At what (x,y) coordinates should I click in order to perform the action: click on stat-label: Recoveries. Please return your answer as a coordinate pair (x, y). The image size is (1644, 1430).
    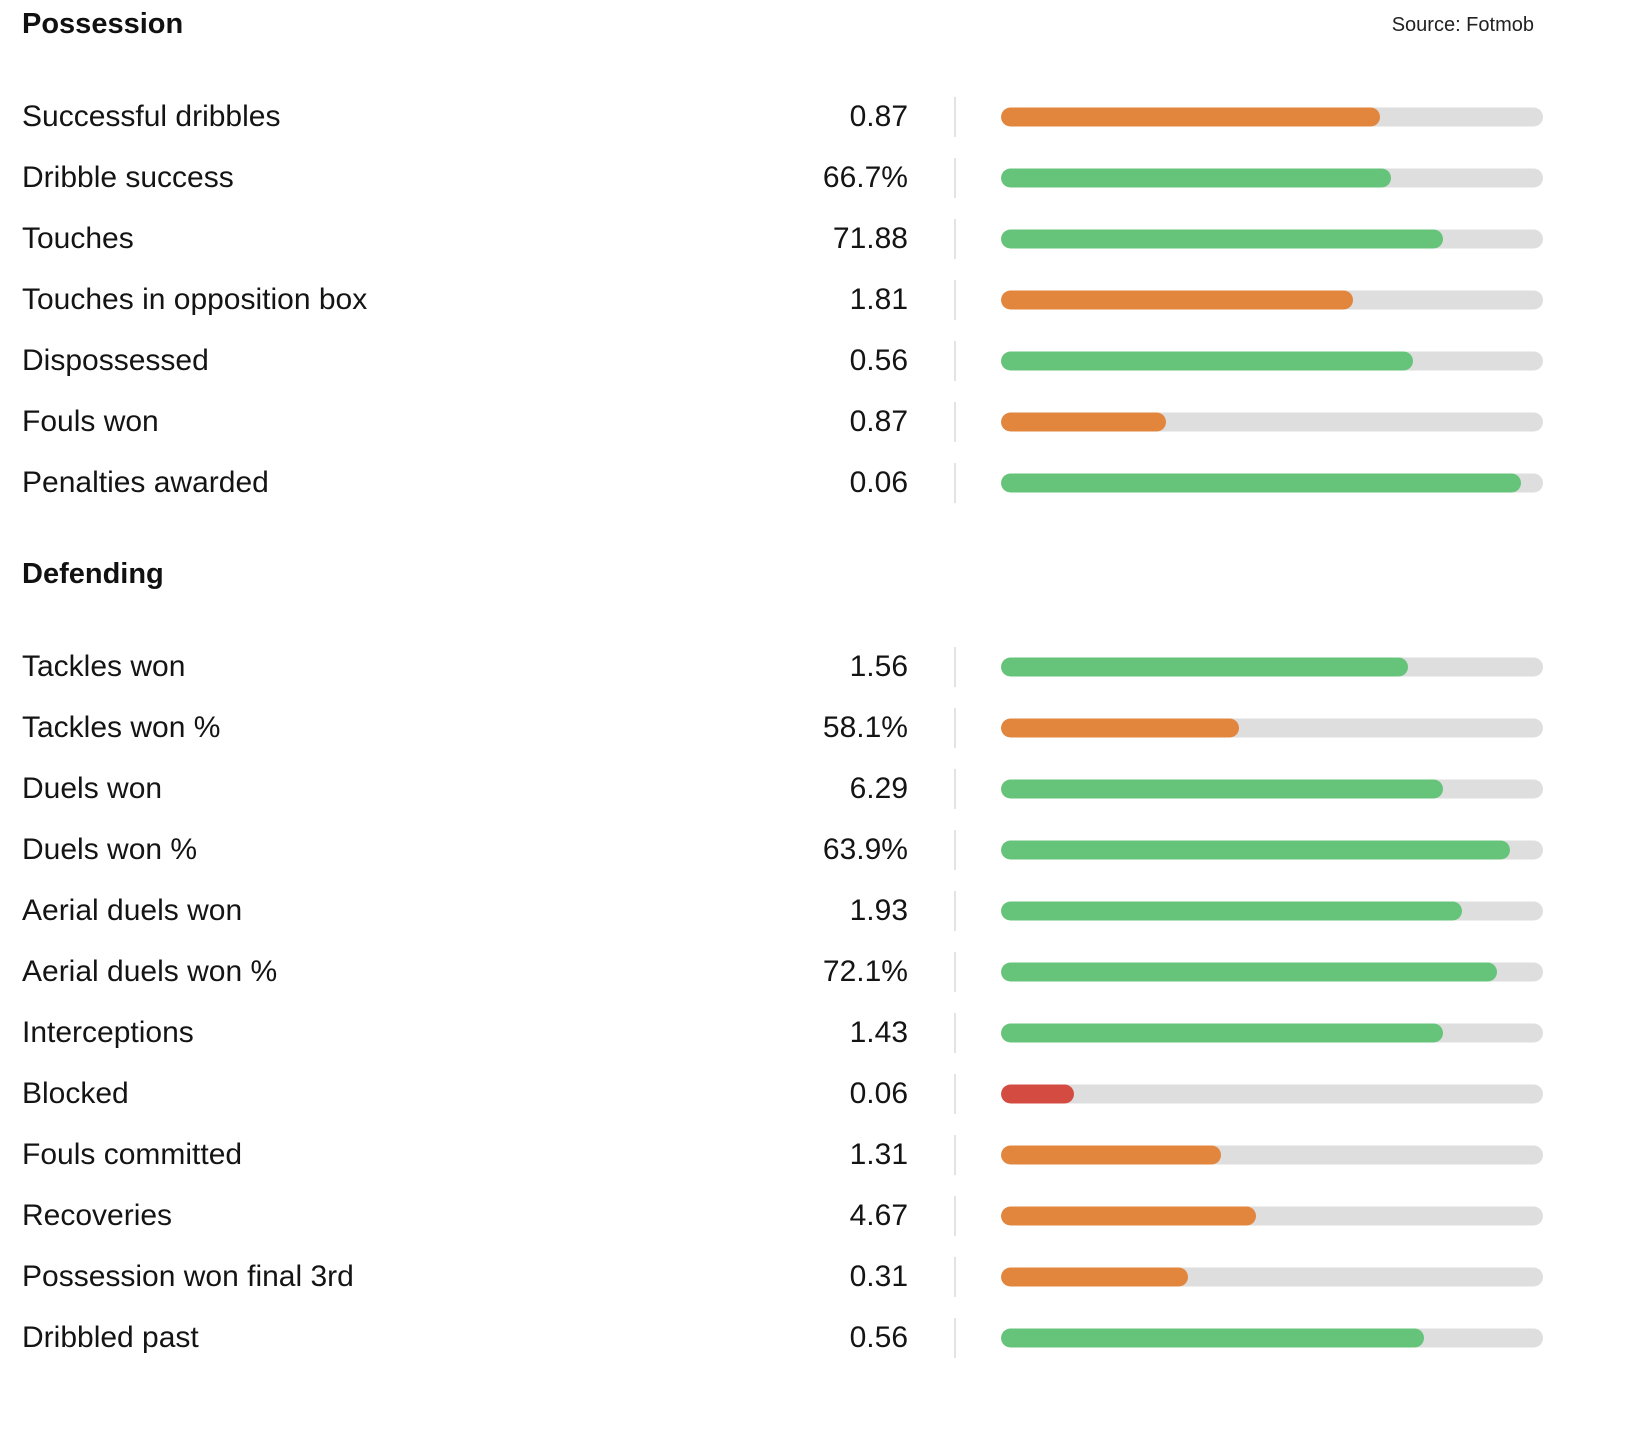
    Looking at the image, I should click on (97, 1215).